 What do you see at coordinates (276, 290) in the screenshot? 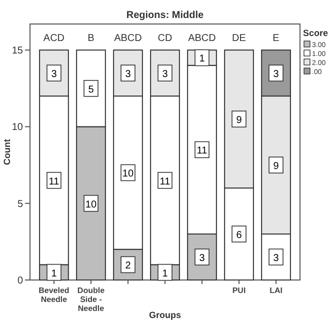
I see `x-tick-label: LAI` at bounding box center [276, 290].